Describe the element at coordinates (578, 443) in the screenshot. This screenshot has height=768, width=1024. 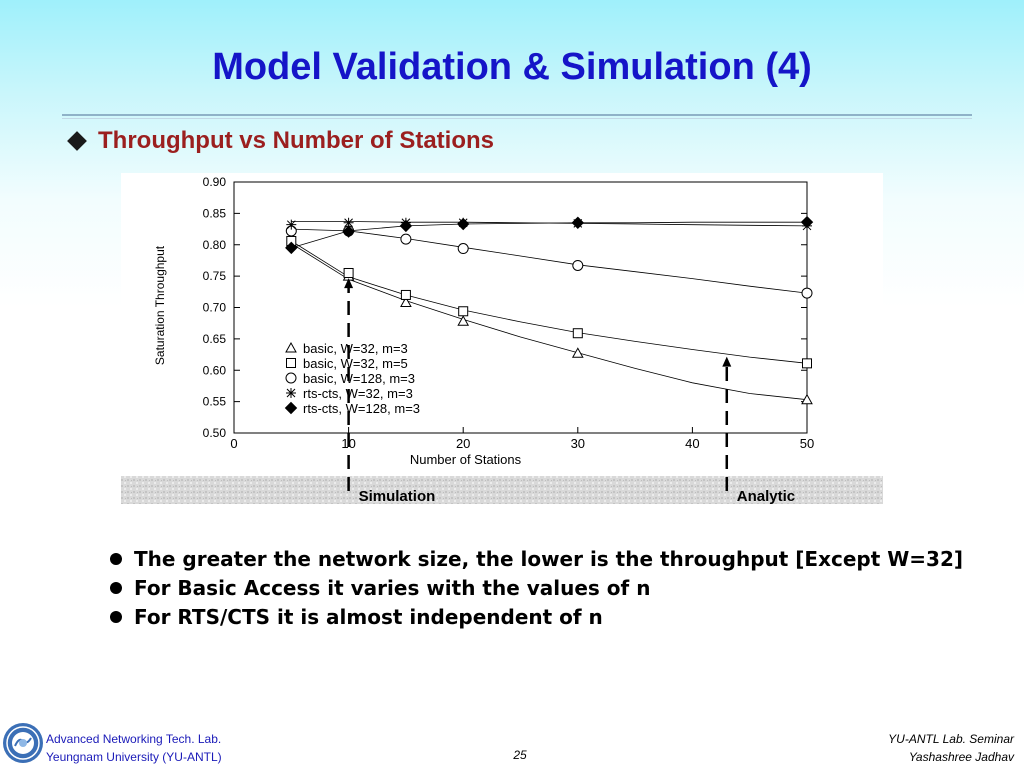
I see `x-tick-label: 30` at that location.